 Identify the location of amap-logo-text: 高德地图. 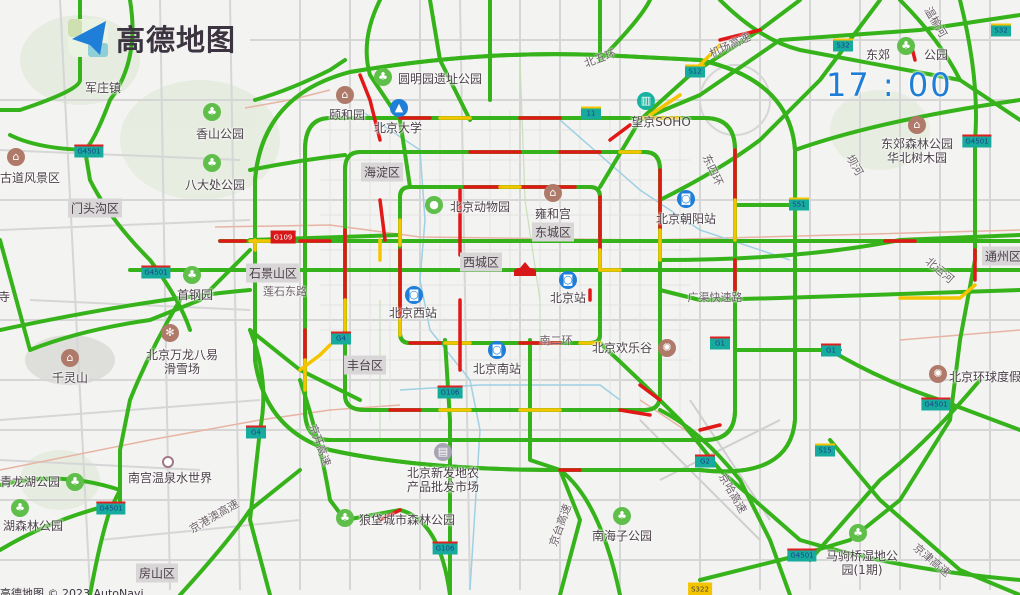
(176, 40).